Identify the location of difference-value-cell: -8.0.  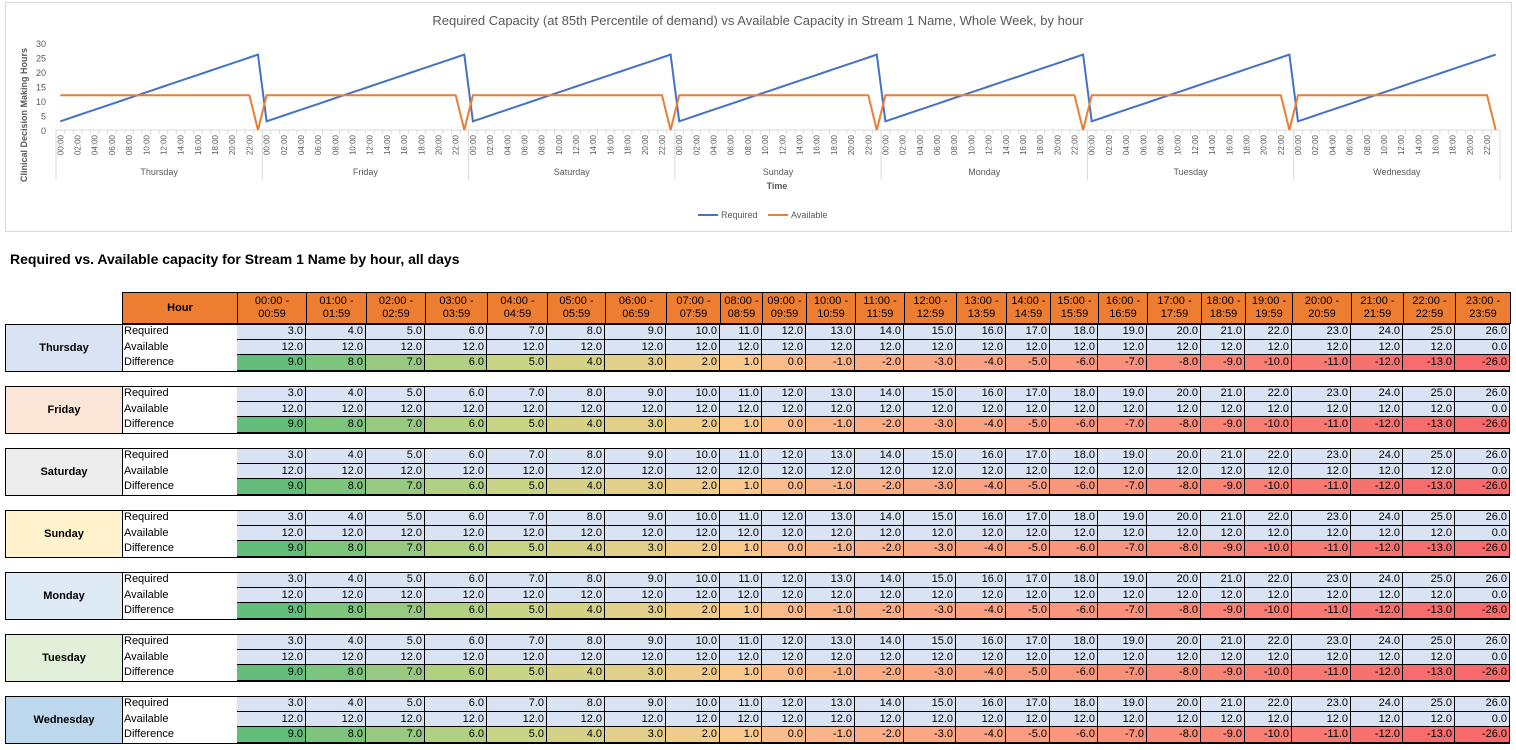
(1174, 487).